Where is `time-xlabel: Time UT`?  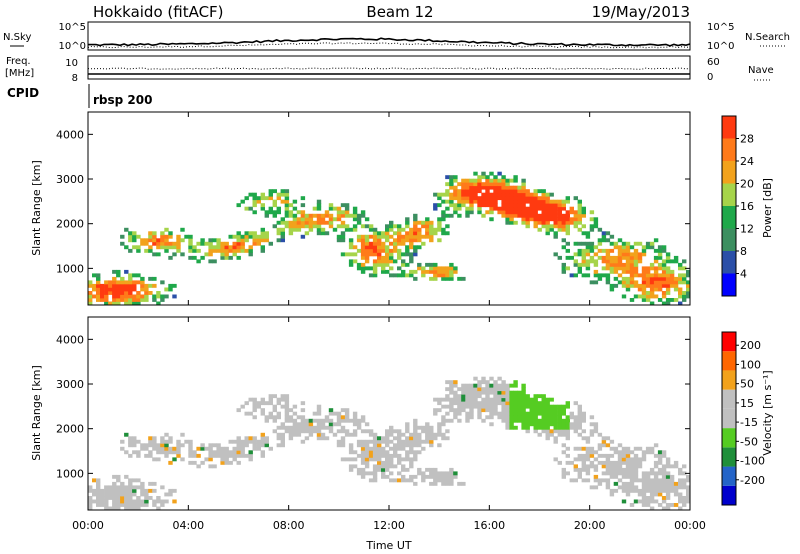 time-xlabel: Time UT is located at coordinates (388, 545).